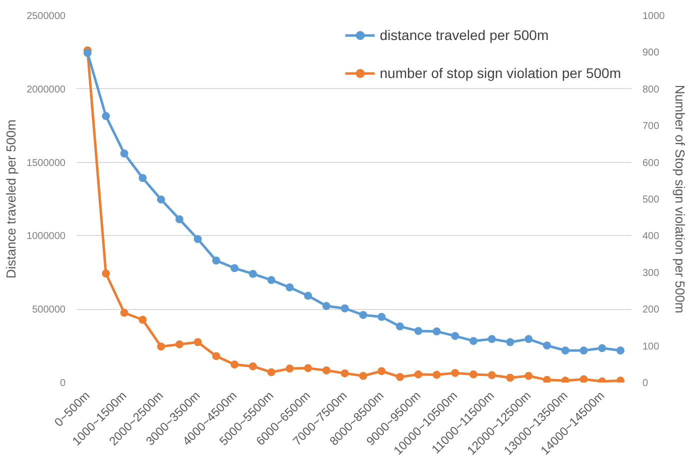  Describe the element at coordinates (46, 163) in the screenshot. I see `y-tick-label: 1500000` at that location.